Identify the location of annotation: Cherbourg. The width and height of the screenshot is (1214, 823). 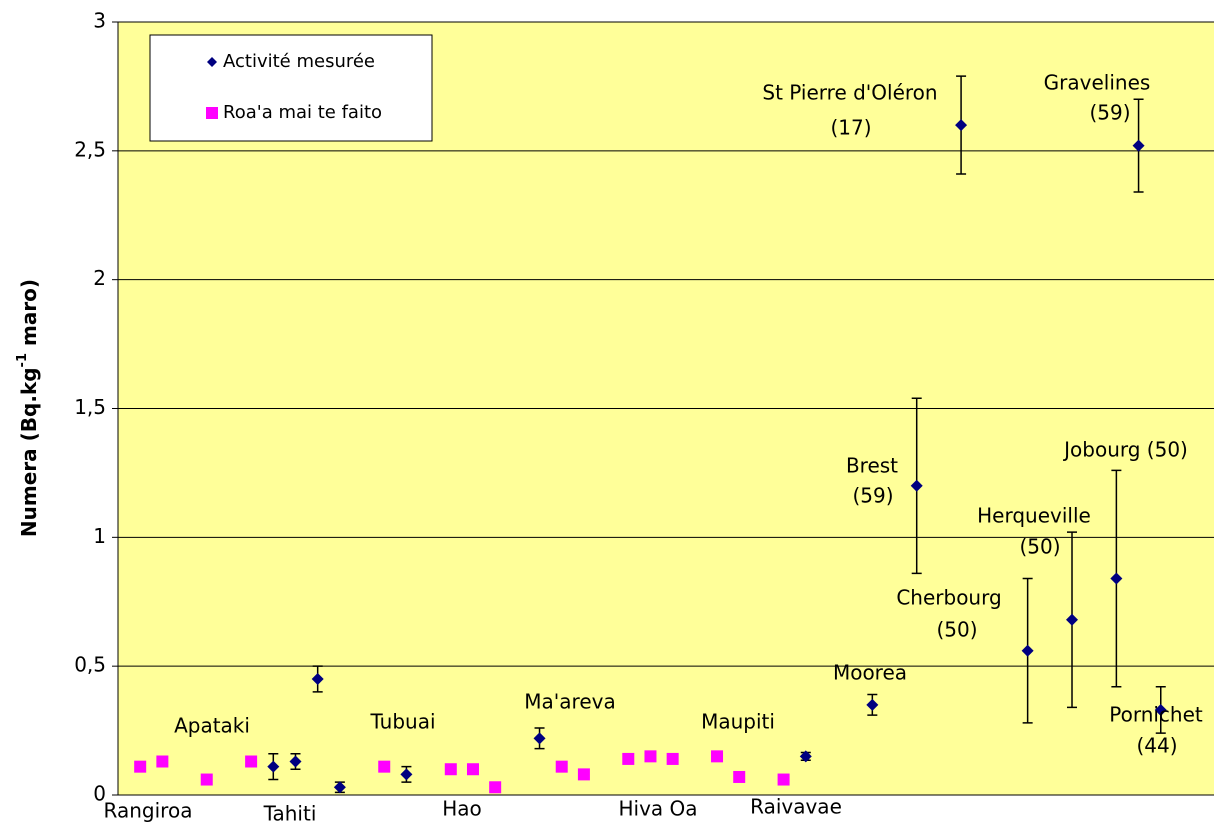
(948, 598).